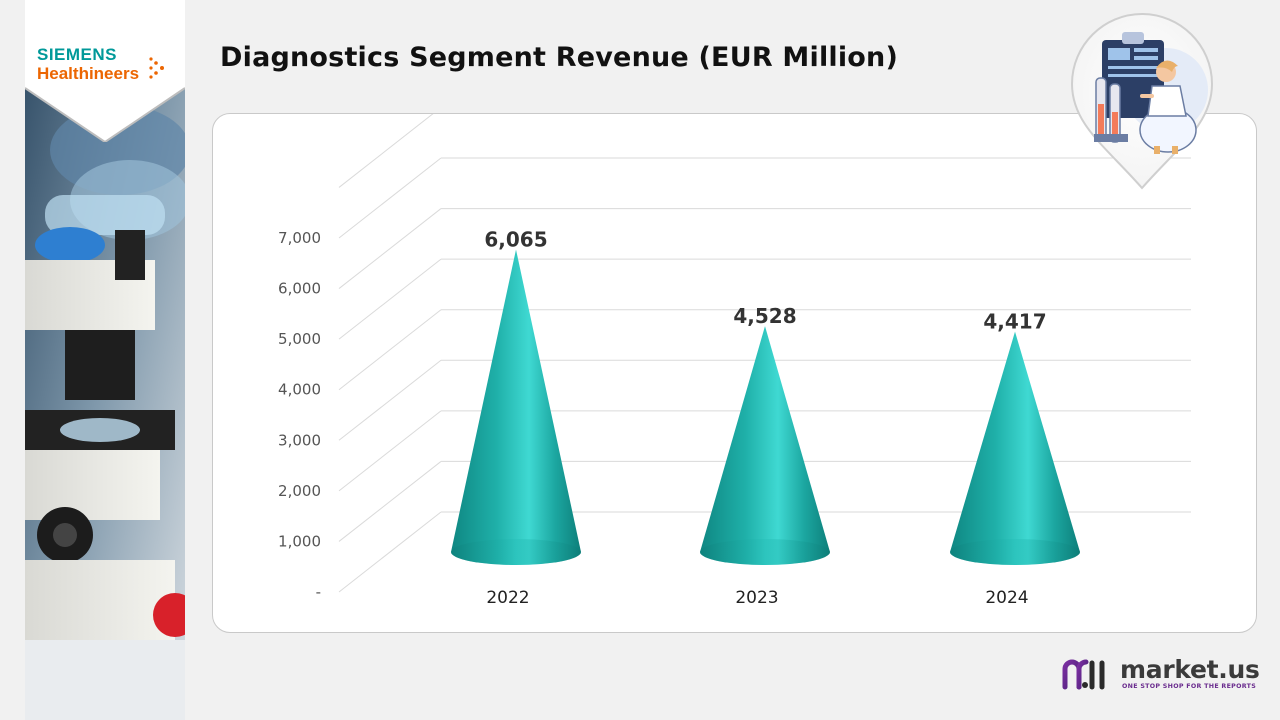 The width and height of the screenshot is (1280, 720). Describe the element at coordinates (765, 281) in the screenshot. I see `data-labels: 6,065 4,528 4,417` at that location.